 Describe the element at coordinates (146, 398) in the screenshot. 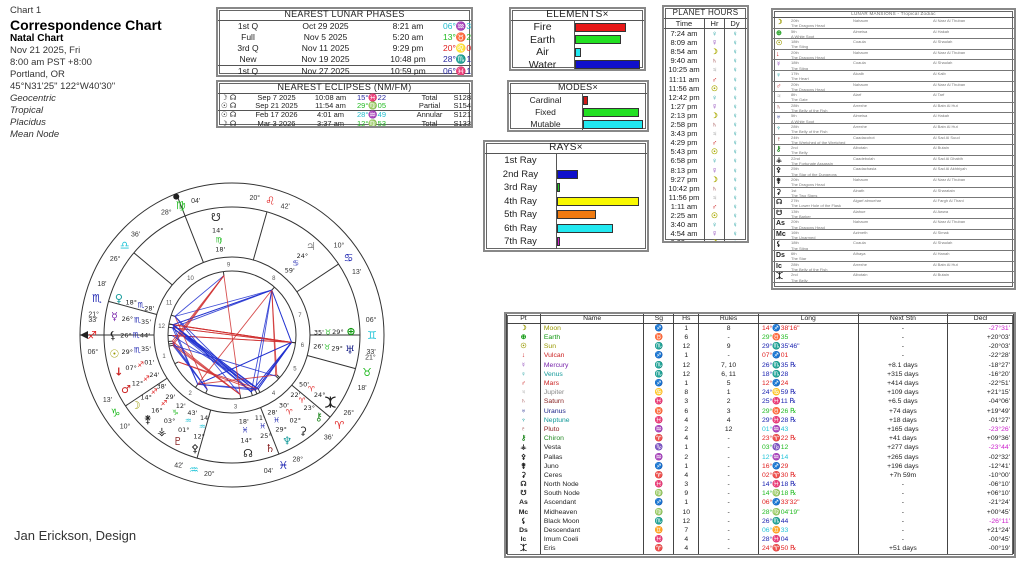

I see `planet-degree: 14°` at that location.